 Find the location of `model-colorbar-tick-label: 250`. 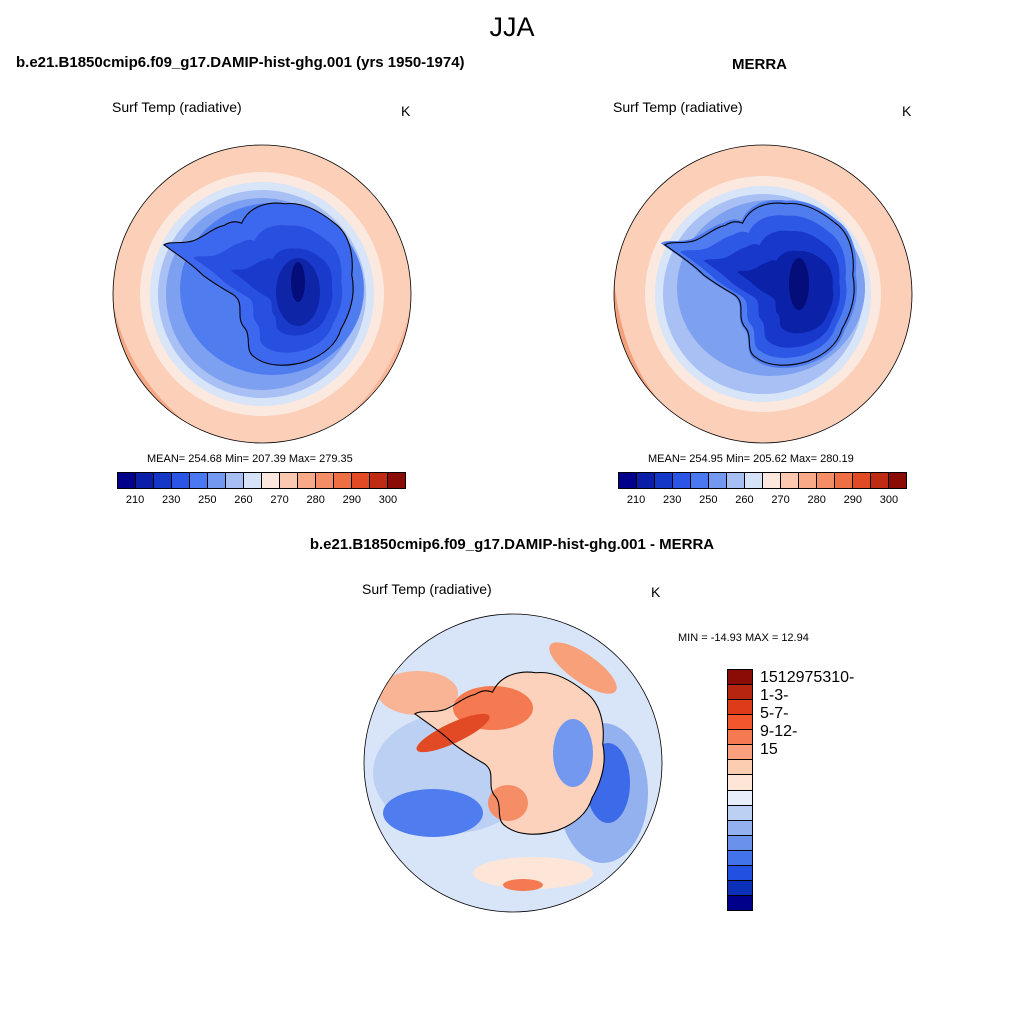

model-colorbar-tick-label: 250 is located at coordinates (207, 500).